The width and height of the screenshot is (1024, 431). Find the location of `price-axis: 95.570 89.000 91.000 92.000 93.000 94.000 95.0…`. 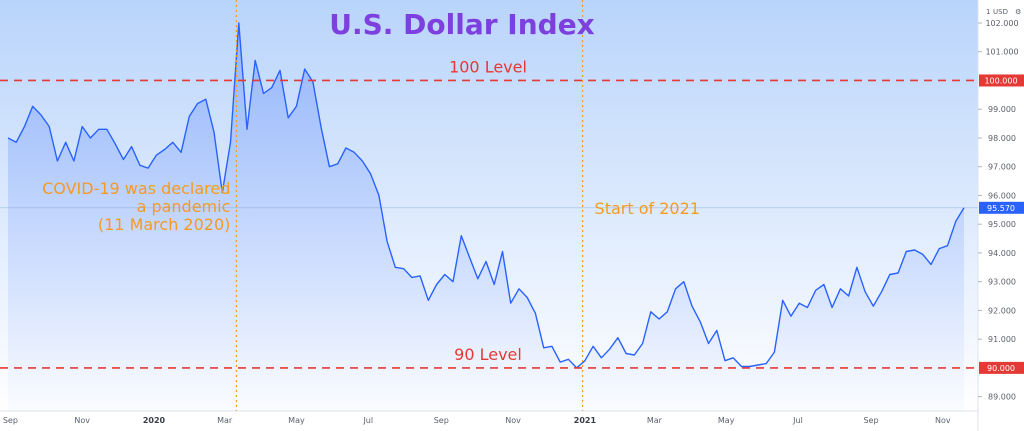

price-axis: 95.570 89.000 91.000 92.000 93.000 94.000 95.0… is located at coordinates (1001, 210).